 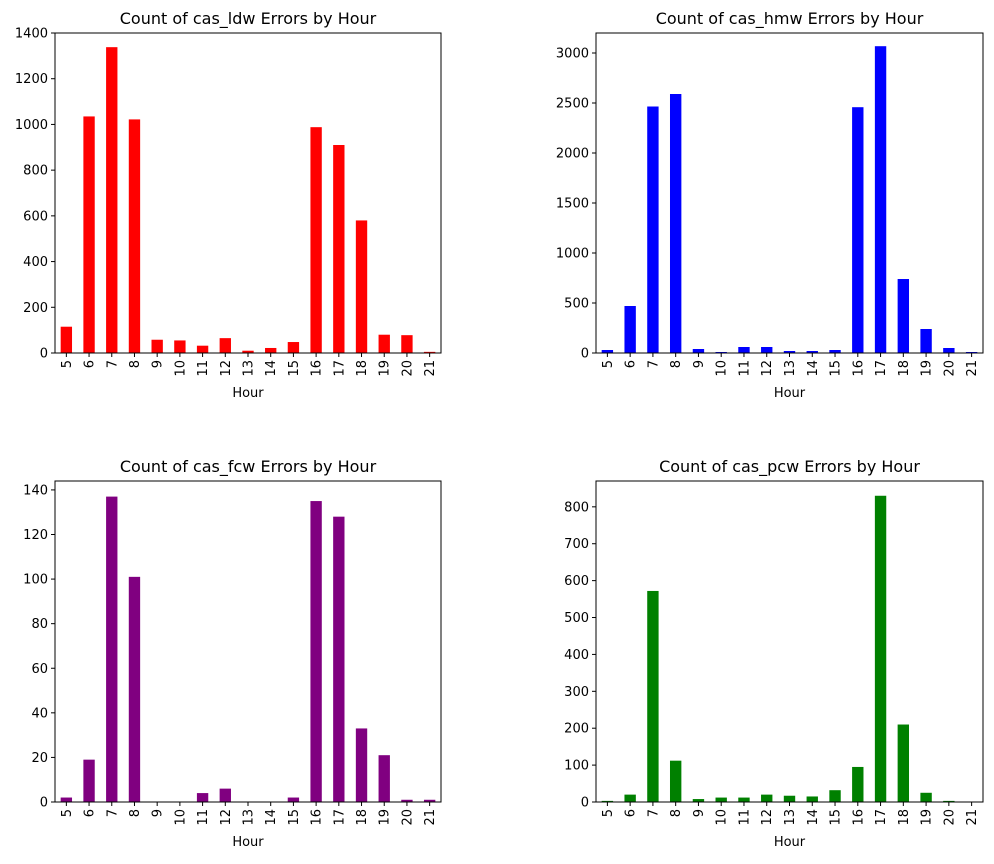 I want to click on y-tick-label: 700, so click(x=576, y=544).